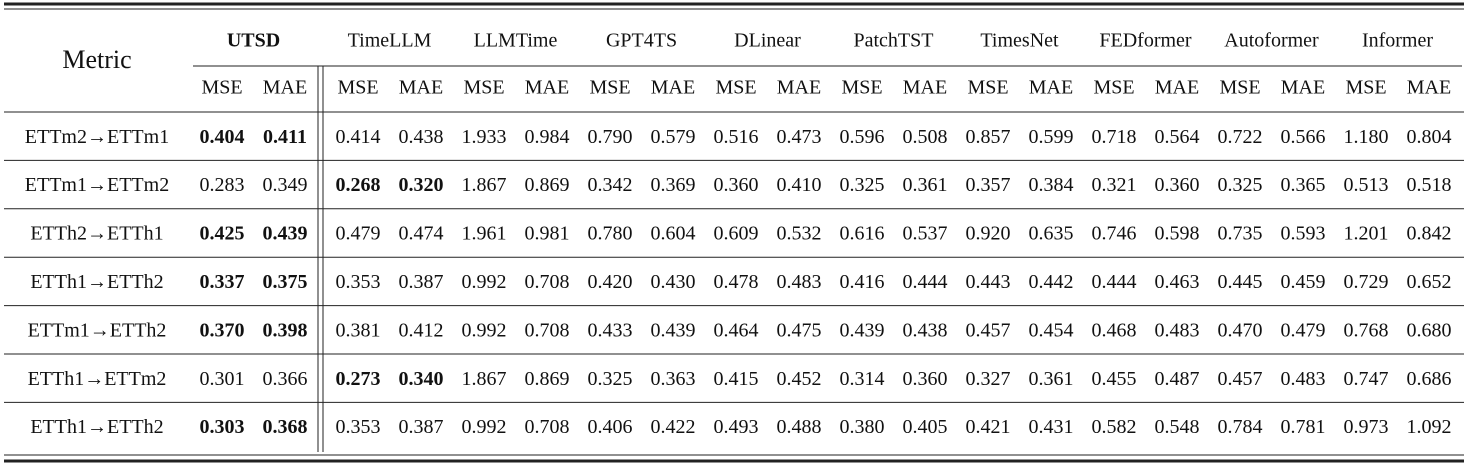 The image size is (1468, 468). I want to click on cell-value: 1.092, so click(1429, 427).